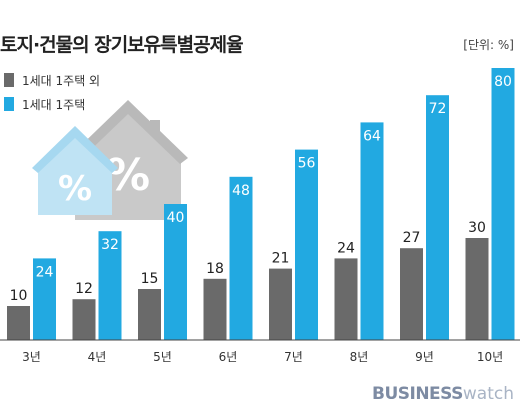 This screenshot has width=520, height=420. I want to click on data-label-series1-3년: 10, so click(19, 296).